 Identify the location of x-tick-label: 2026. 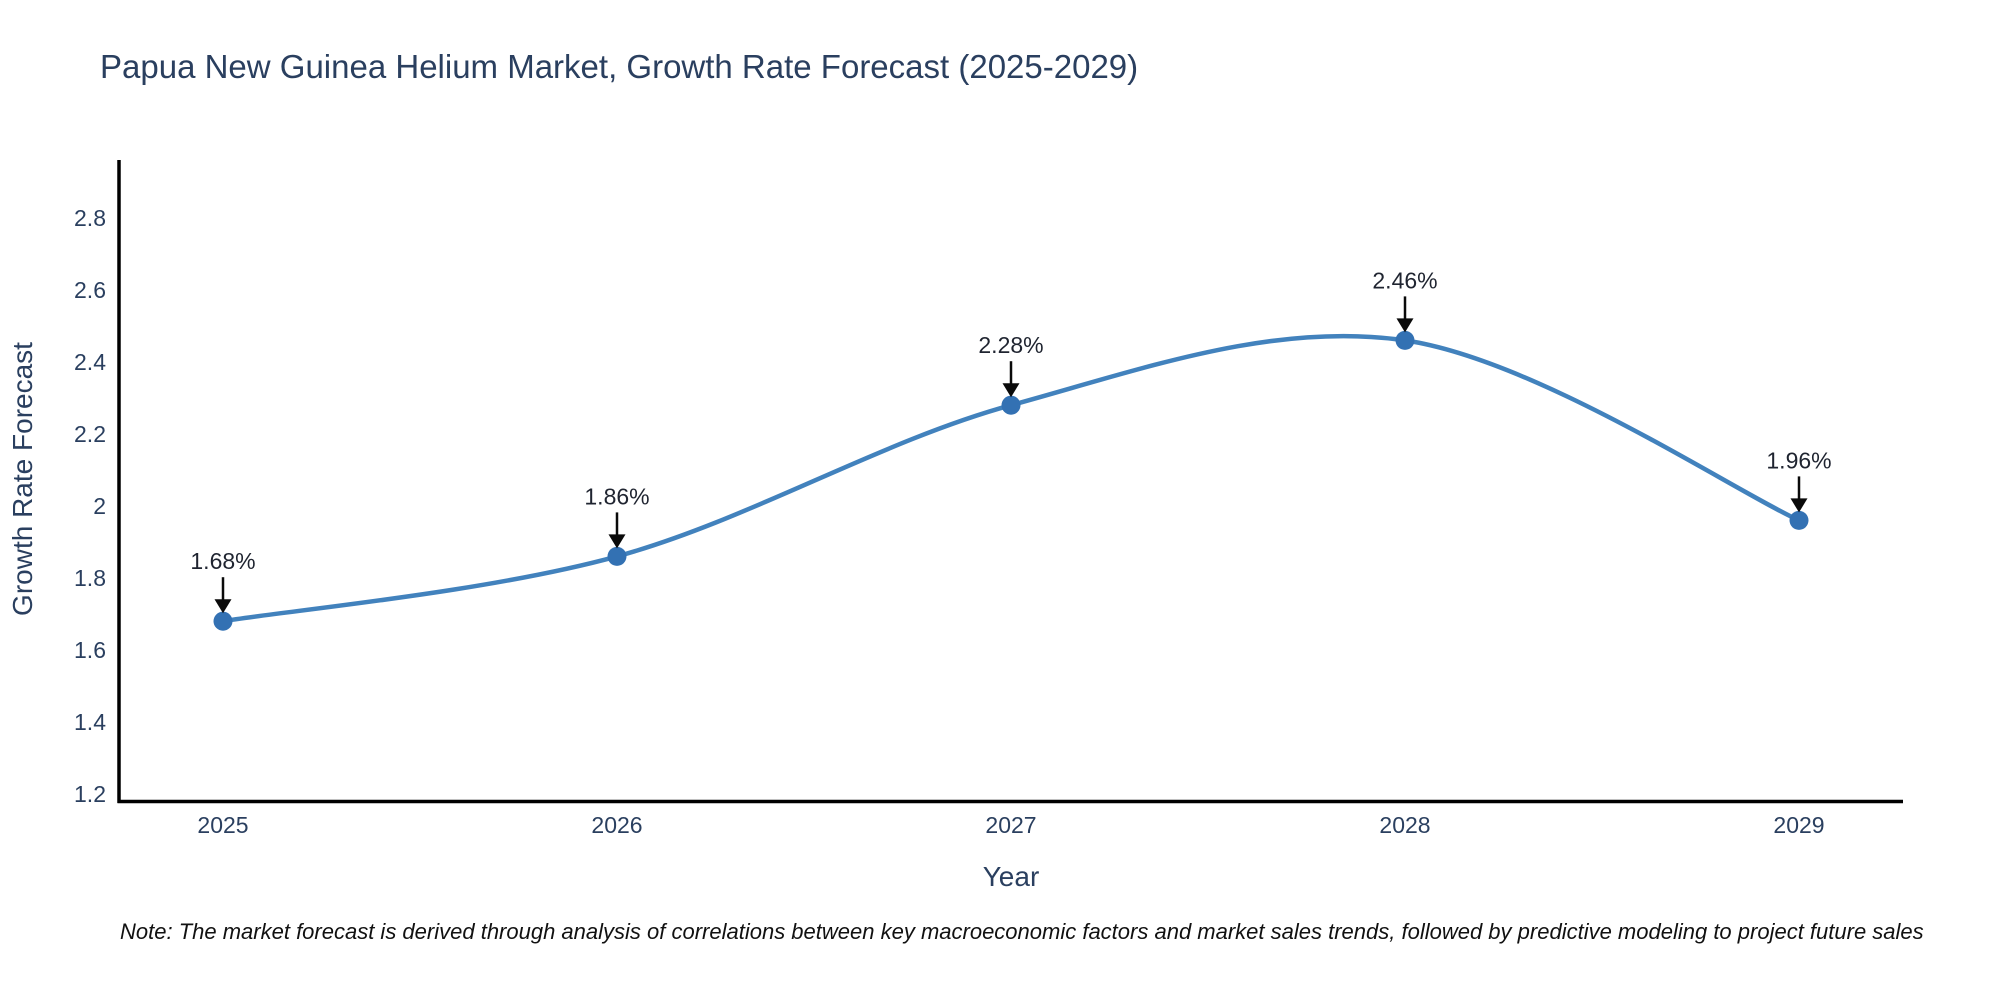
(616, 825).